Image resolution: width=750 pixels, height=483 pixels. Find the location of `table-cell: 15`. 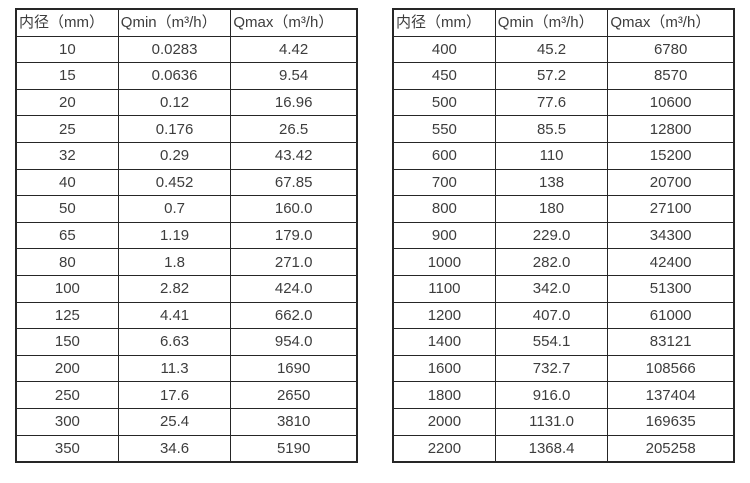

table-cell: 15 is located at coordinates (67, 76).